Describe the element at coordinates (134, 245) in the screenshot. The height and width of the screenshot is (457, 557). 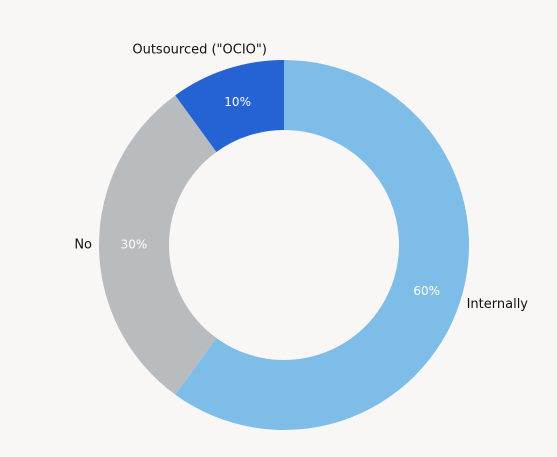
I see `value-label: 30%` at that location.